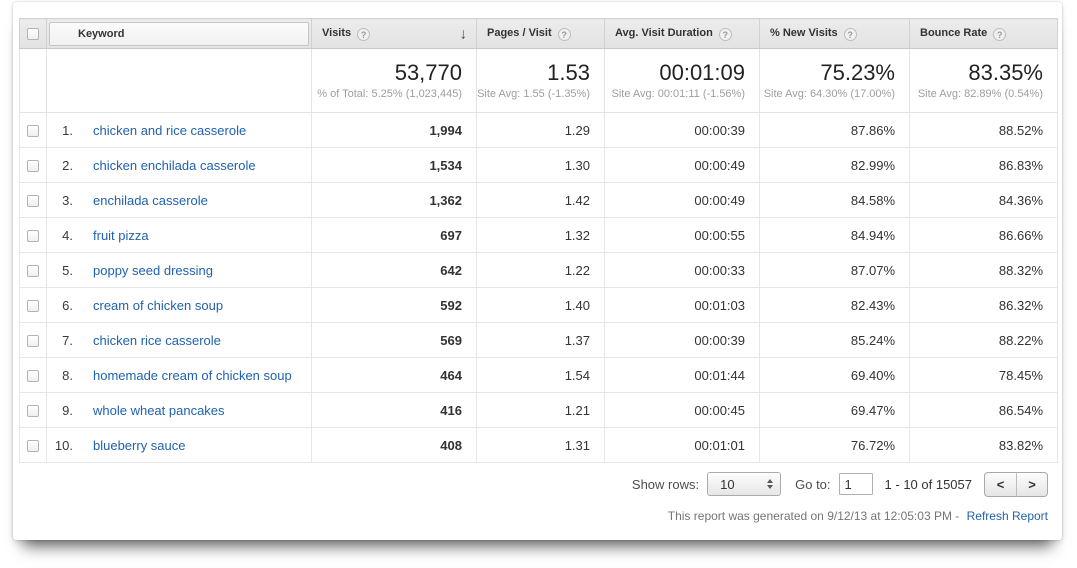  I want to click on new-visits-cell: 84.58%, so click(834, 200).